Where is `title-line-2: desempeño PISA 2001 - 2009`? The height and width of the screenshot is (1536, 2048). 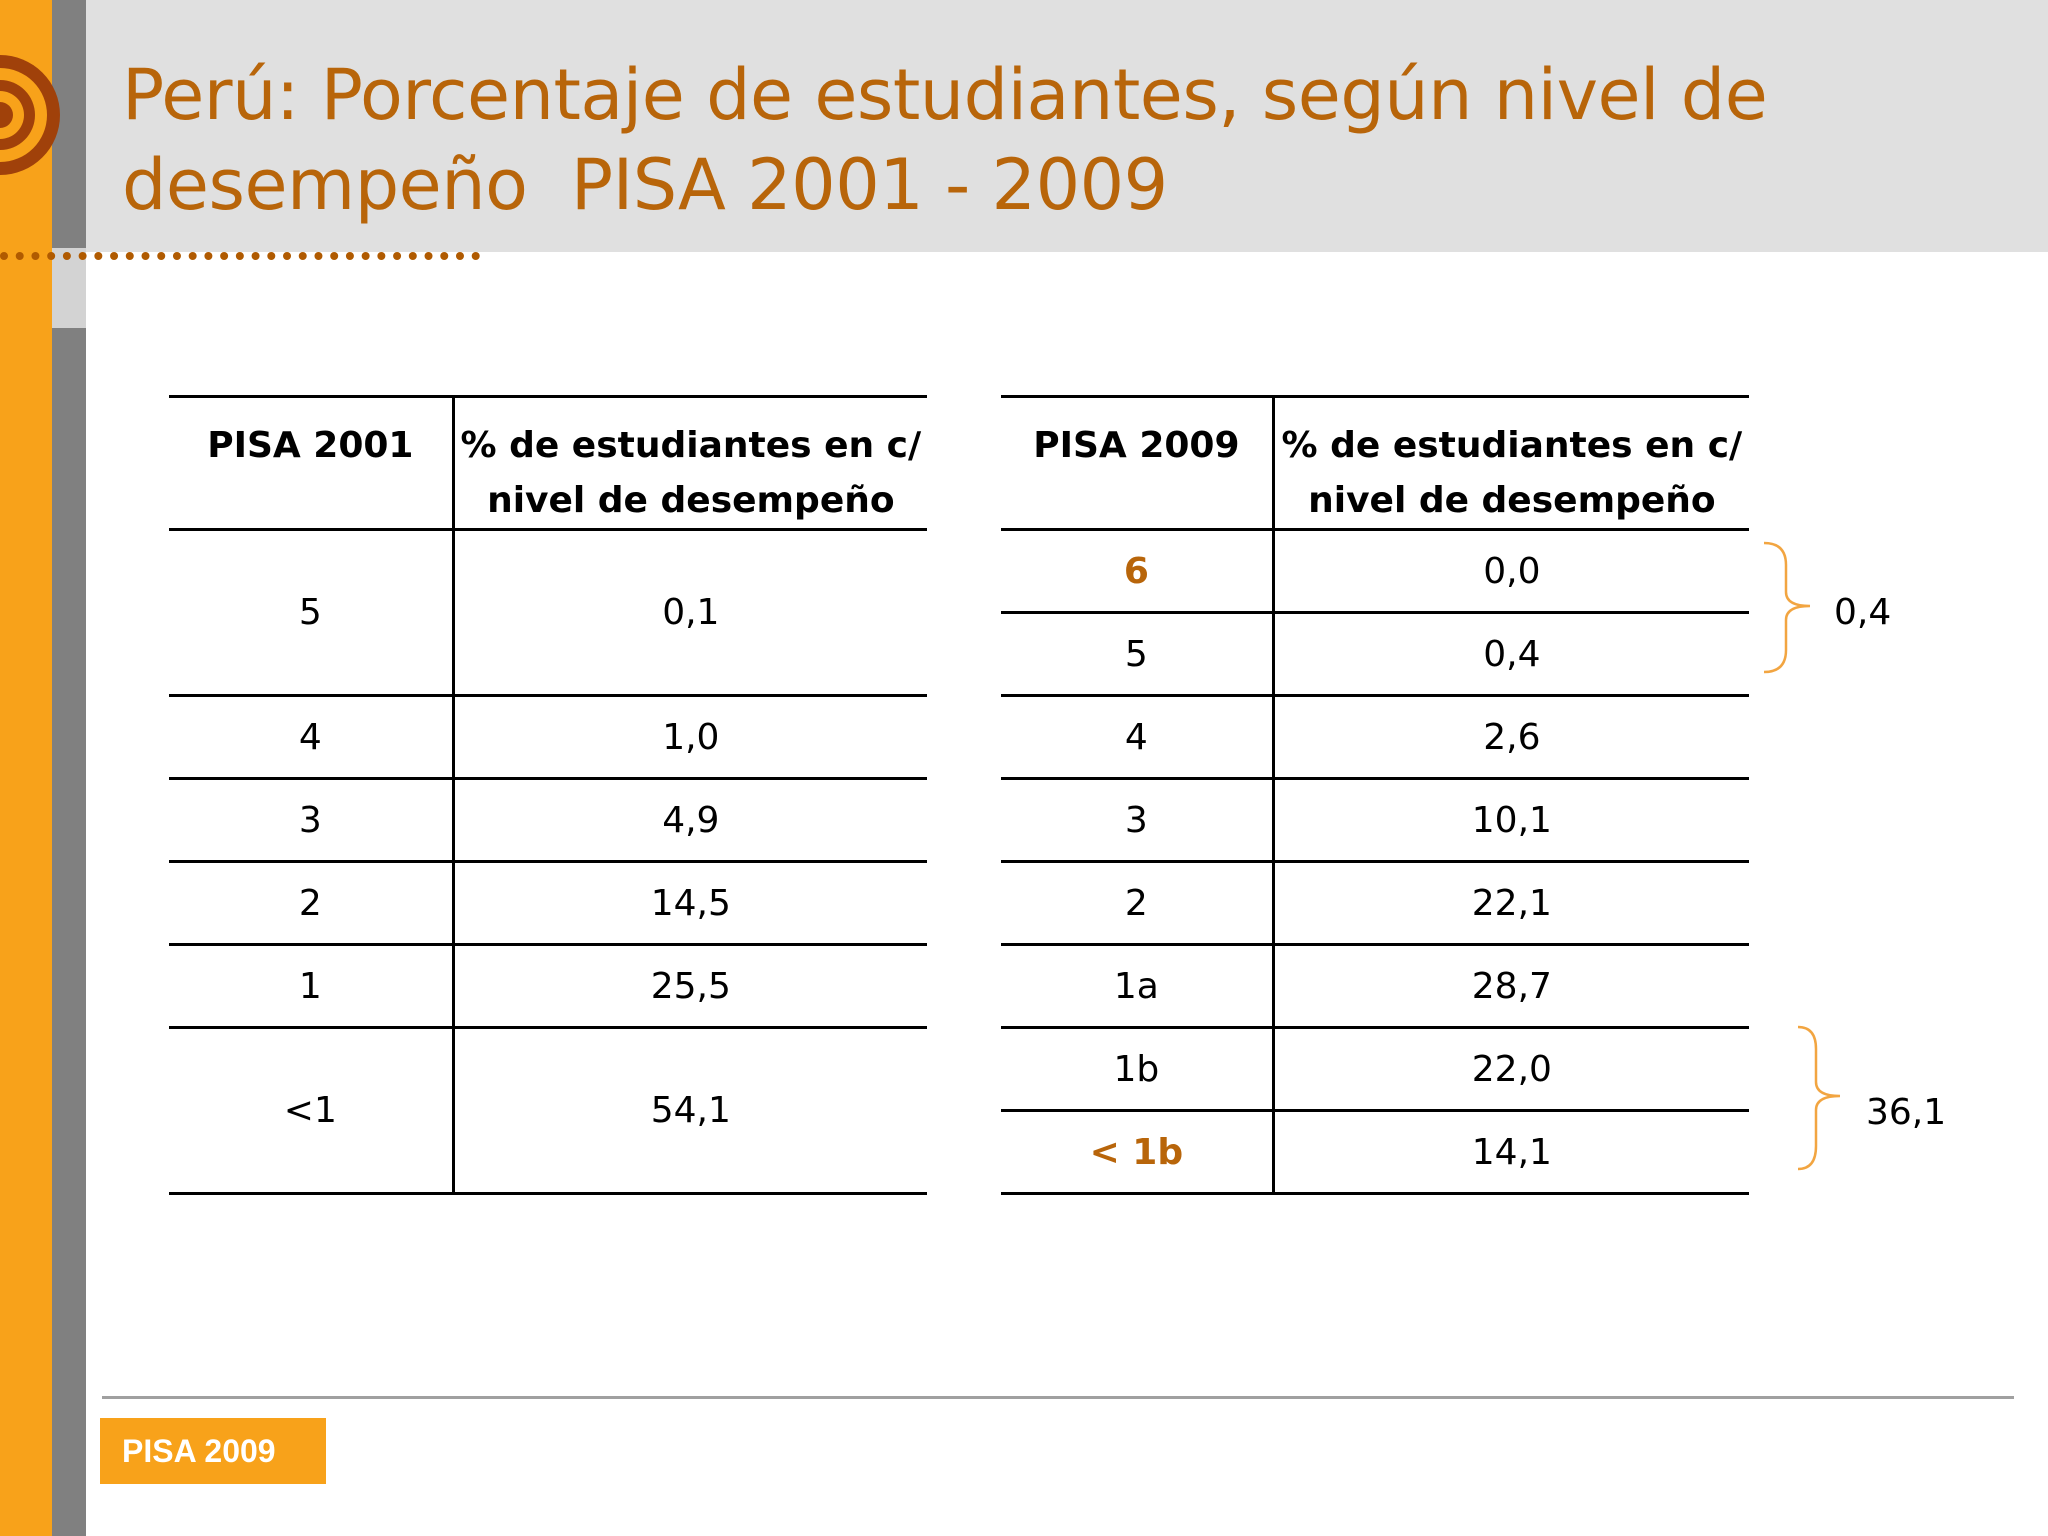 title-line-2: desempeño PISA 2001 - 2009 is located at coordinates (645, 185).